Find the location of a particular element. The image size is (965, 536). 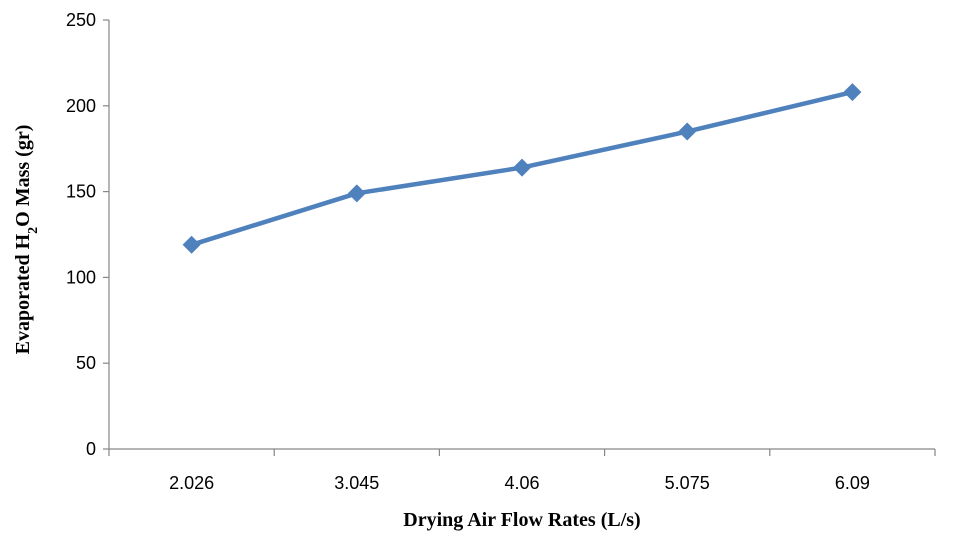

y-tick-label: 0 is located at coordinates (91, 449).